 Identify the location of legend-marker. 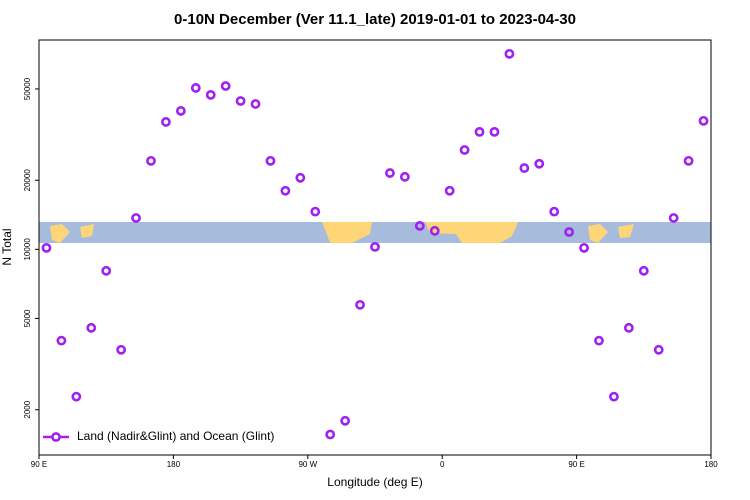
(56, 437).